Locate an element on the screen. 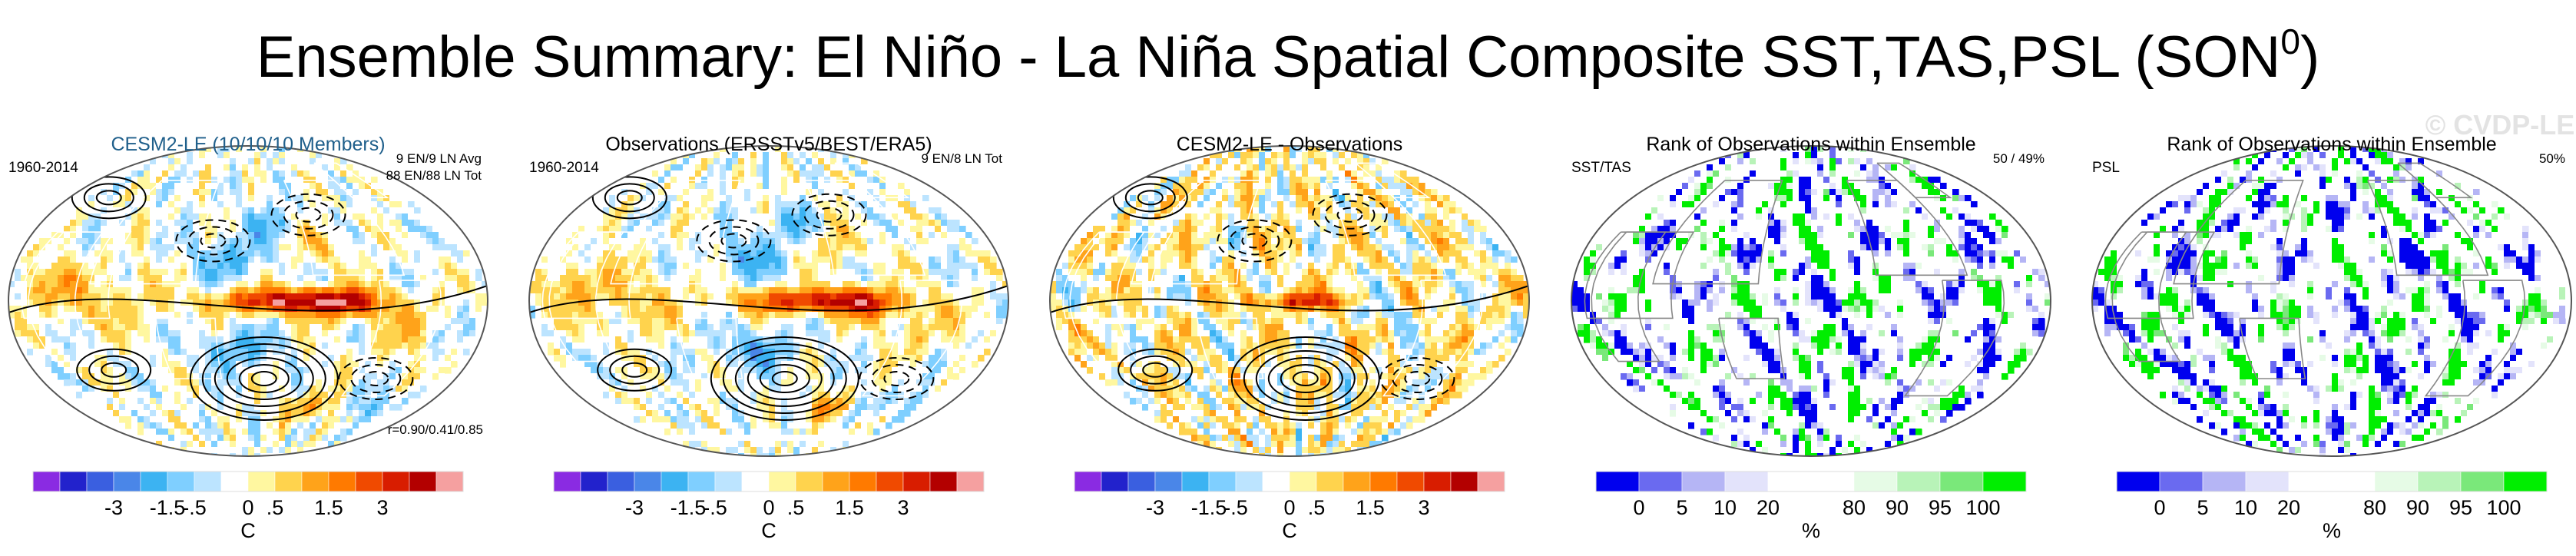 The height and width of the screenshot is (556, 2576). count-label: 50% is located at coordinates (2552, 158).